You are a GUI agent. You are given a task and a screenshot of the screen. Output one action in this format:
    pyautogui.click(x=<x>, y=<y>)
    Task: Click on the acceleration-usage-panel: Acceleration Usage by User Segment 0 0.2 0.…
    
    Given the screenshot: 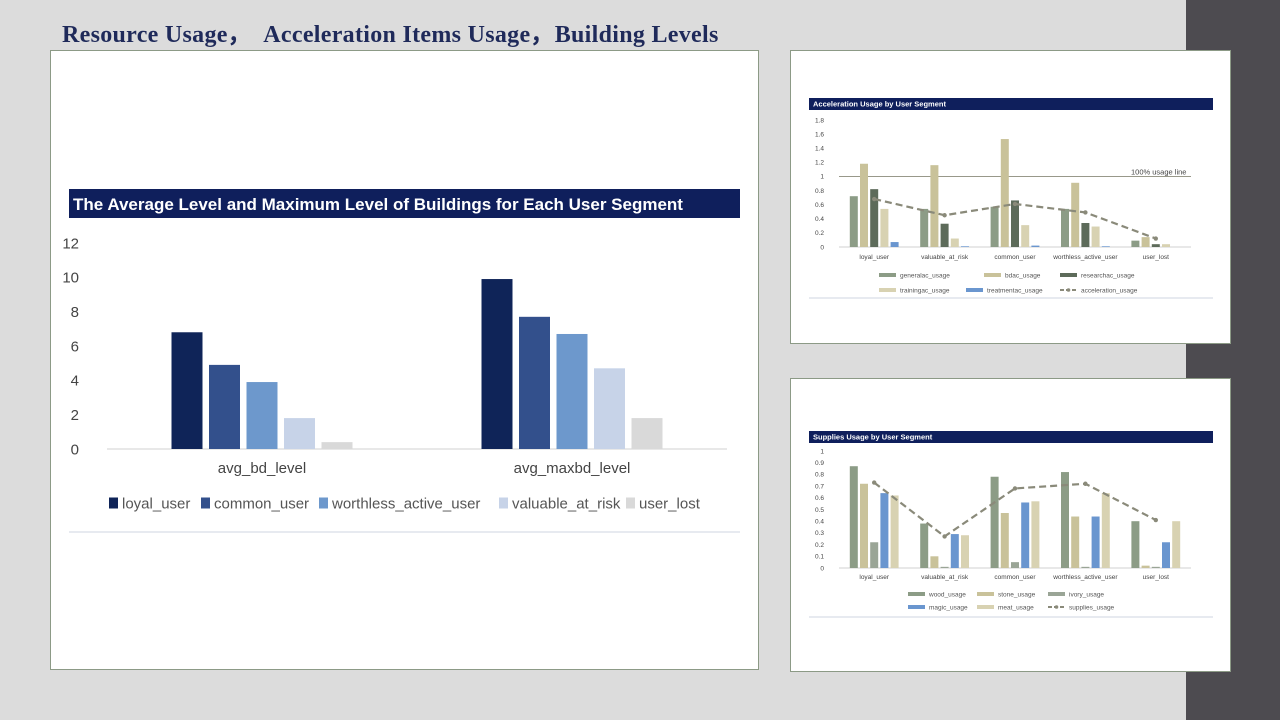 What is the action you would take?
    pyautogui.click(x=1010, y=197)
    